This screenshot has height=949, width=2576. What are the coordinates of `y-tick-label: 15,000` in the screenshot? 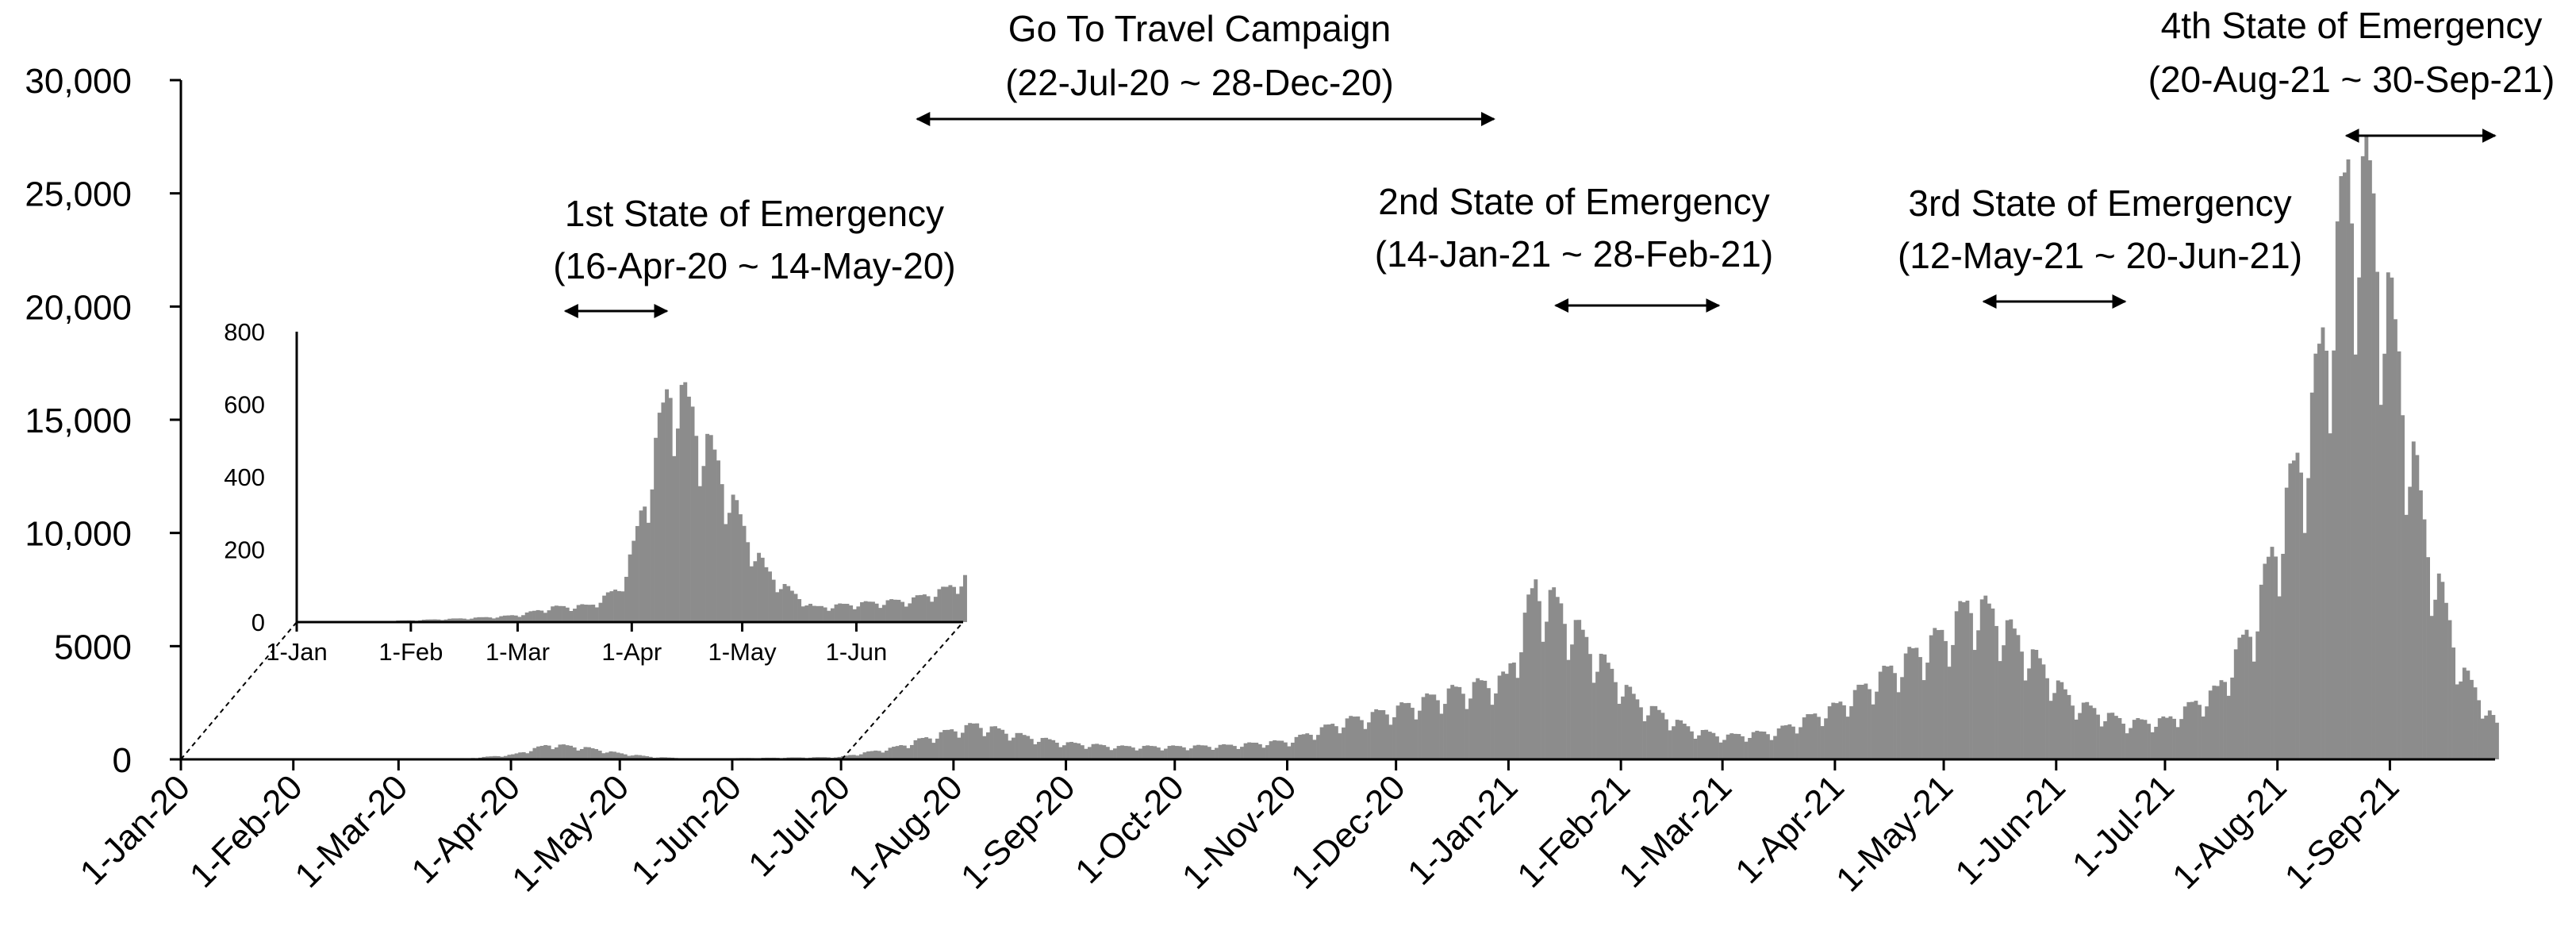 It's located at (78, 421).